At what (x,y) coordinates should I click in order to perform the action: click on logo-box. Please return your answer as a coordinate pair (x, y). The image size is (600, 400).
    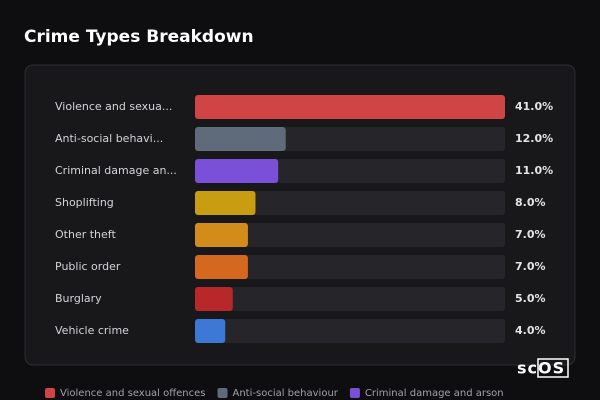
    Looking at the image, I should click on (553, 368).